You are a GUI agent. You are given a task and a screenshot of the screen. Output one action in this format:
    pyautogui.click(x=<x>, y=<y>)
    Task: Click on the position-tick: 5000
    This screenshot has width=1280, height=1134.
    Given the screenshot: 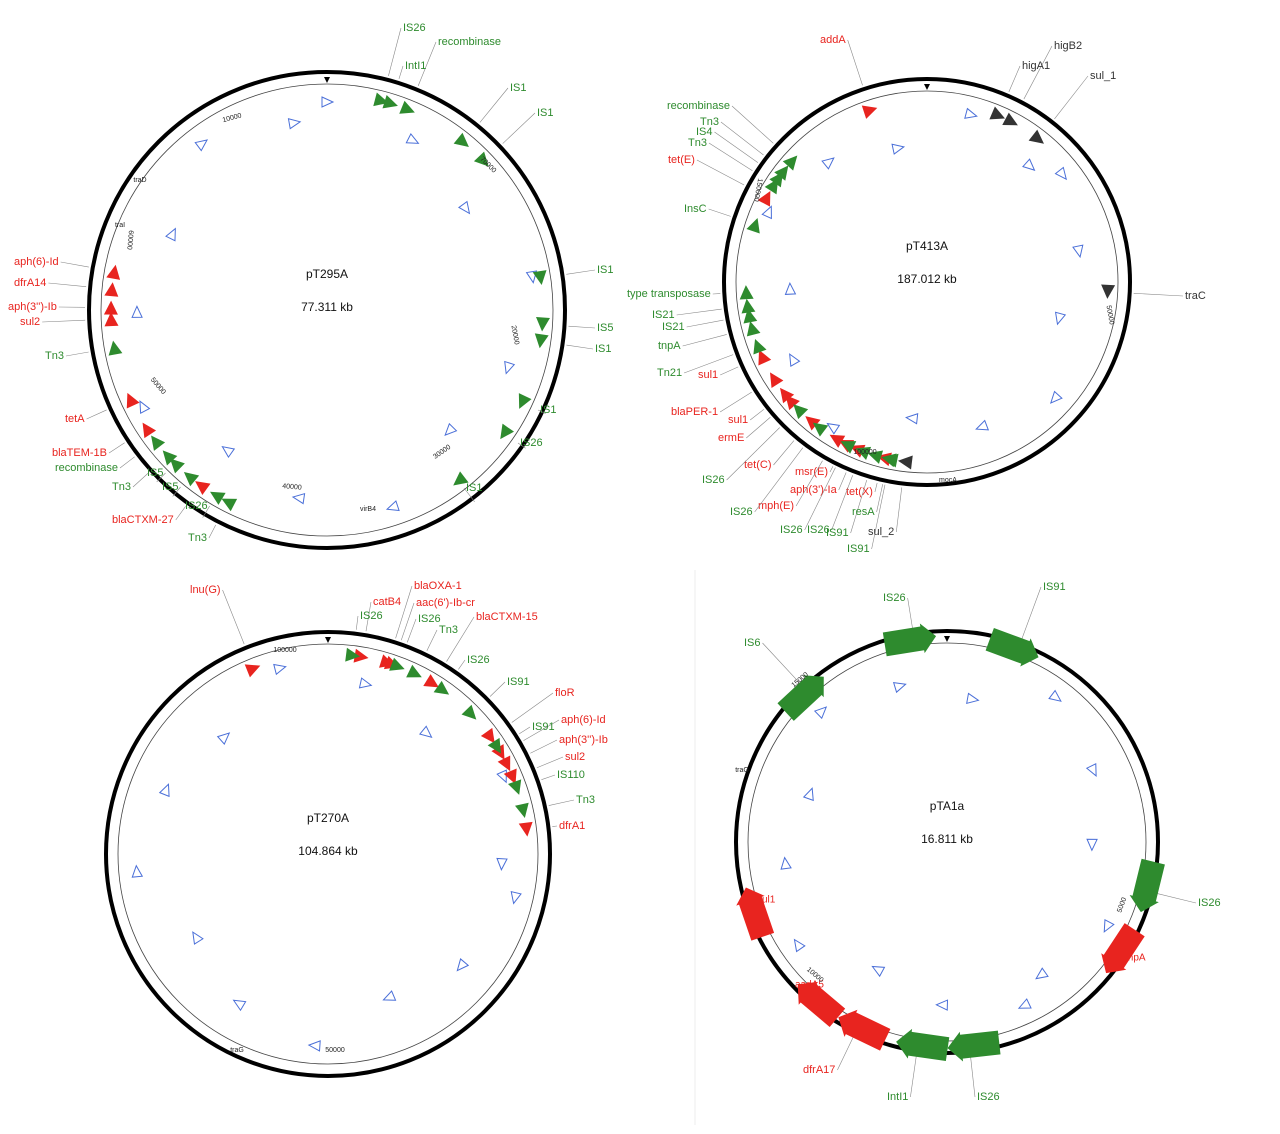 What is the action you would take?
    pyautogui.click(x=1122, y=905)
    